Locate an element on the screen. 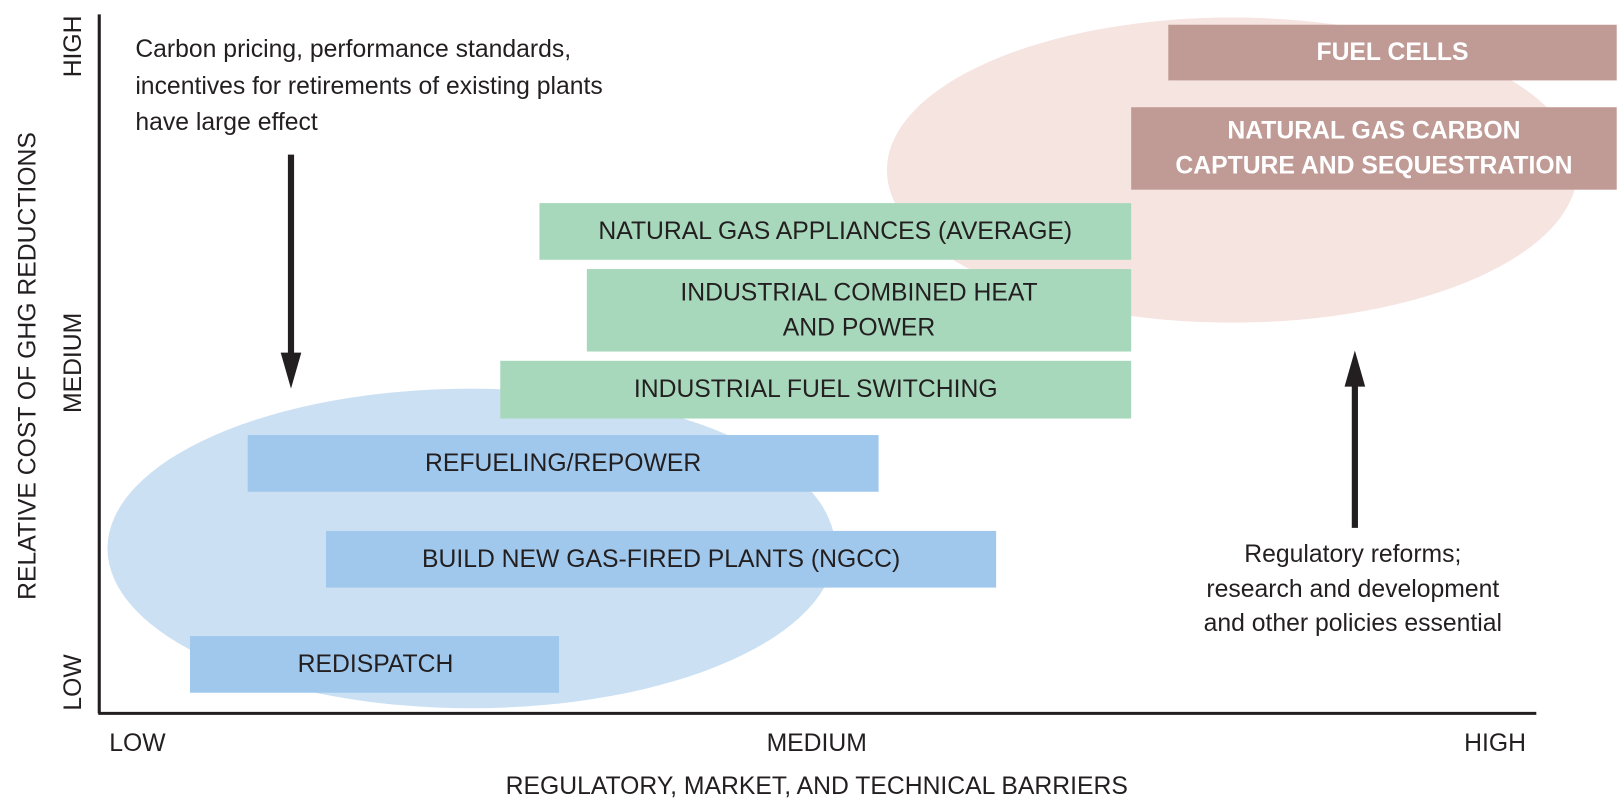 The image size is (1617, 801). option-label: CAPTURE AND SEQUESTRATION is located at coordinates (1373, 166).